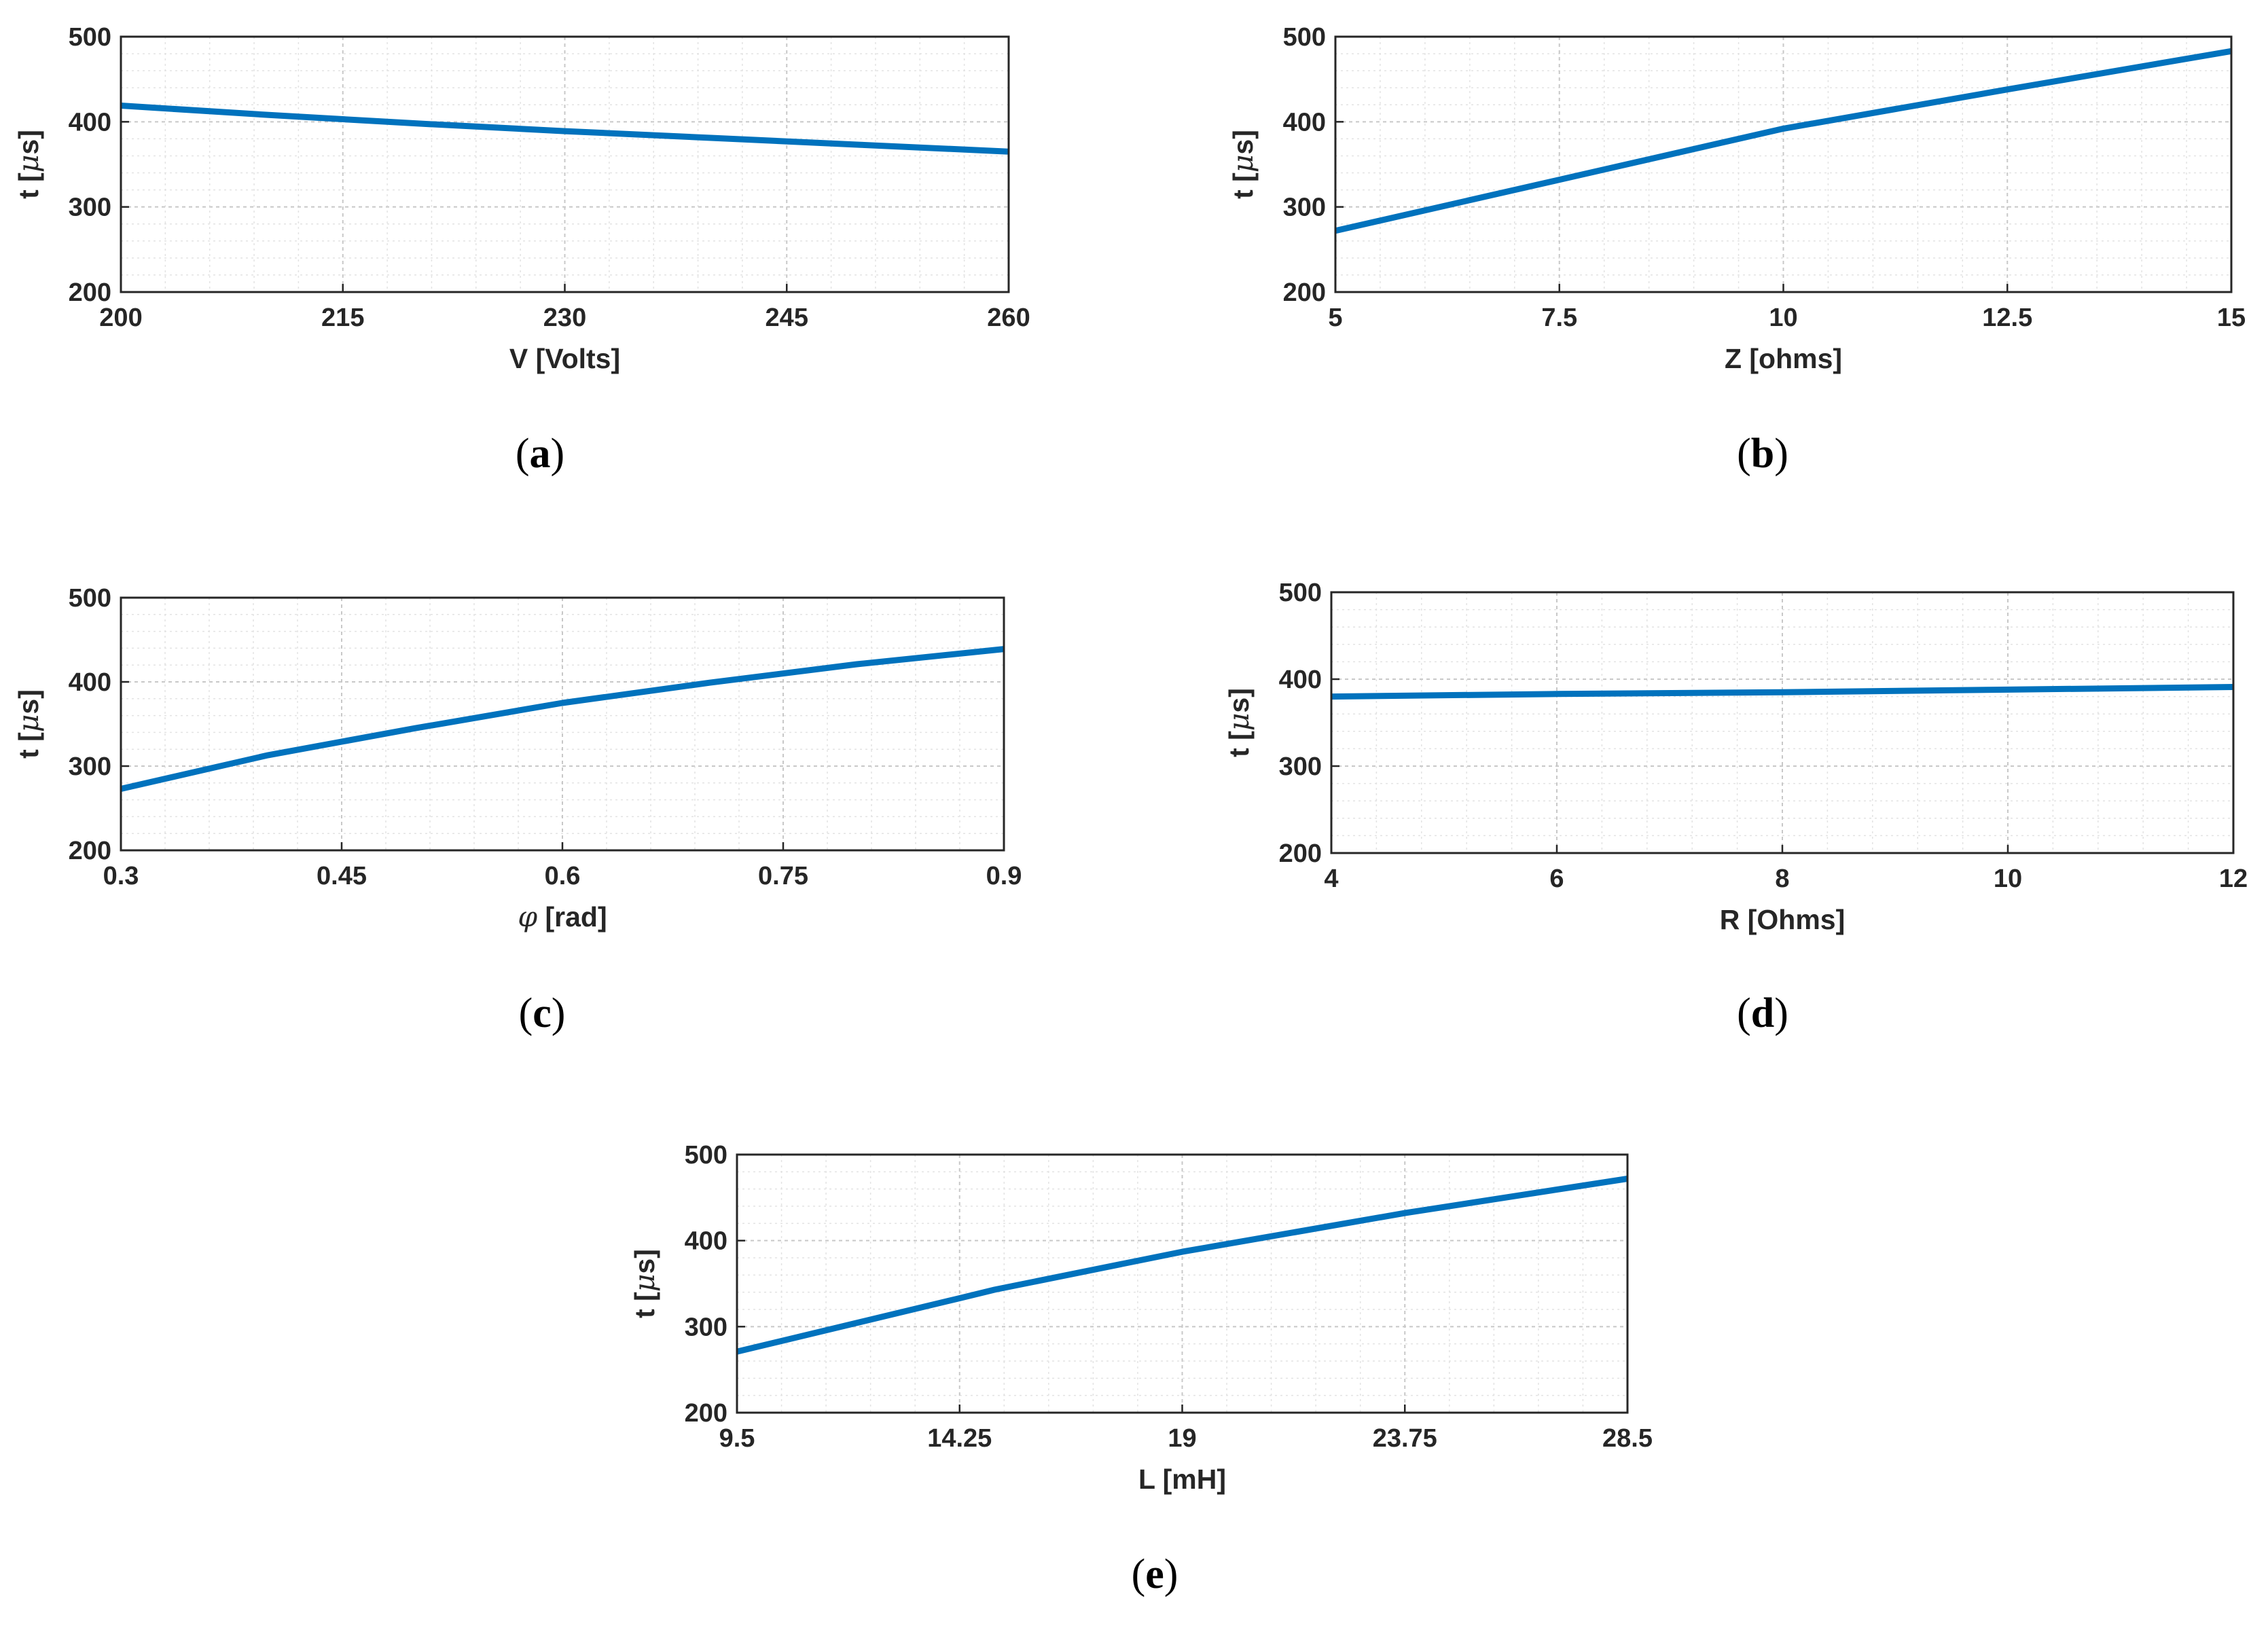 The width and height of the screenshot is (2268, 1630). I want to click on x-tick-label: 0.75, so click(783, 876).